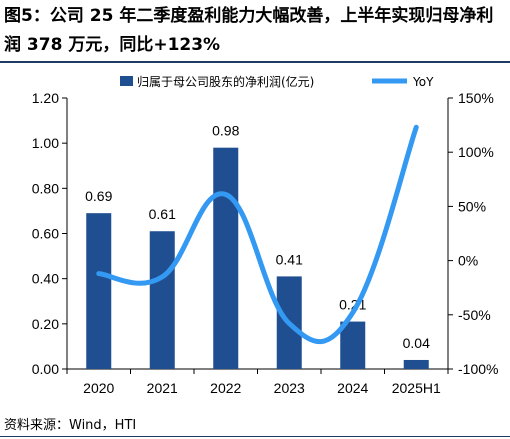 The image size is (510, 439). What do you see at coordinates (416, 388) in the screenshot?
I see `x-tick-label: 2025H1` at bounding box center [416, 388].